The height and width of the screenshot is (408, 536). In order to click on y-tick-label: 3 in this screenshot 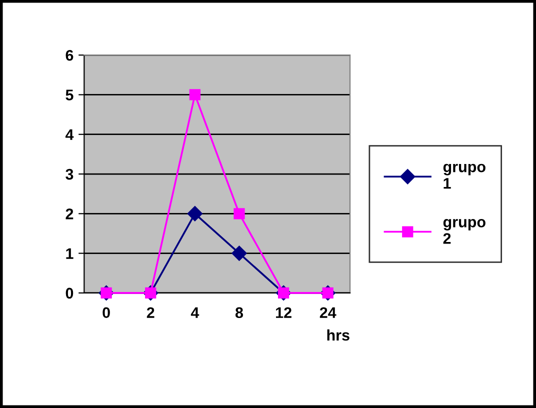, I will do `click(70, 174)`.